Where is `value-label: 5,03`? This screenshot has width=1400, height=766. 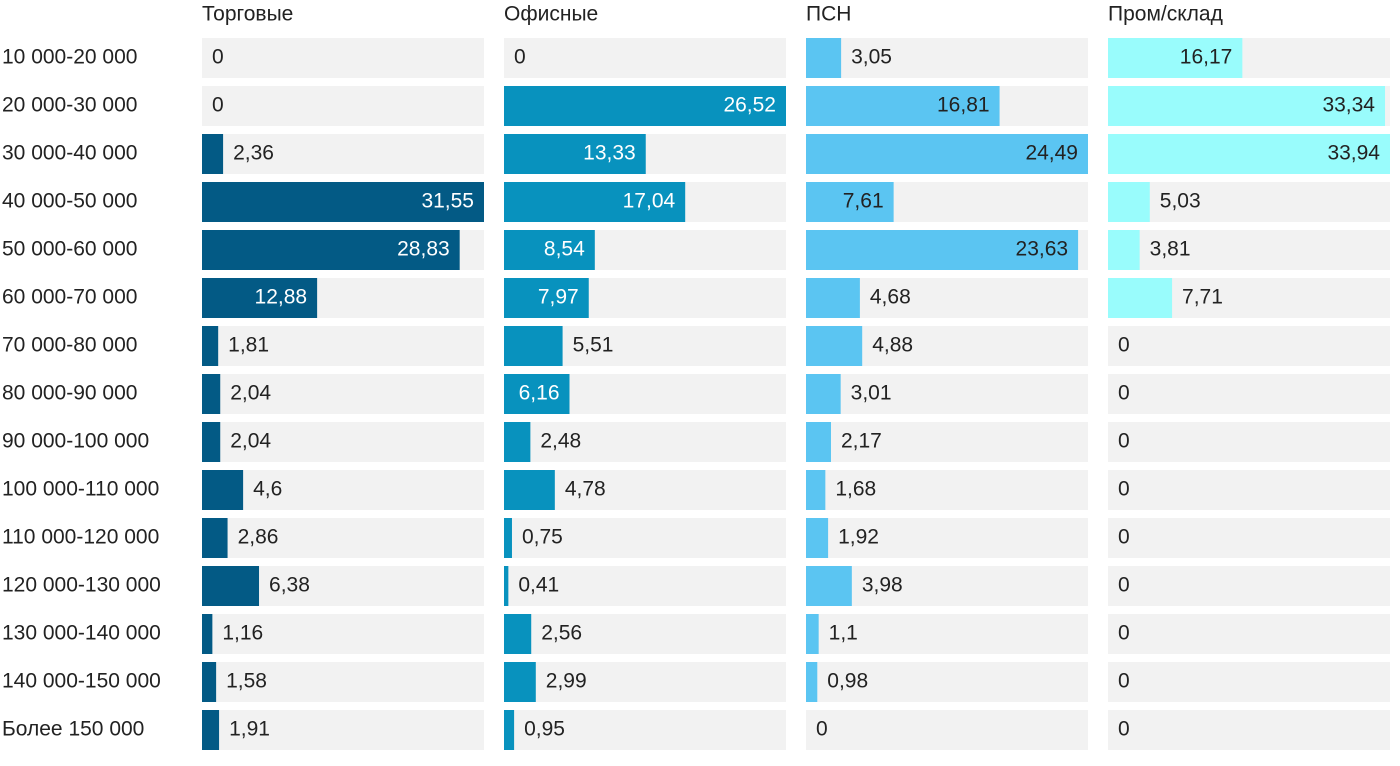 value-label: 5,03 is located at coordinates (1180, 201).